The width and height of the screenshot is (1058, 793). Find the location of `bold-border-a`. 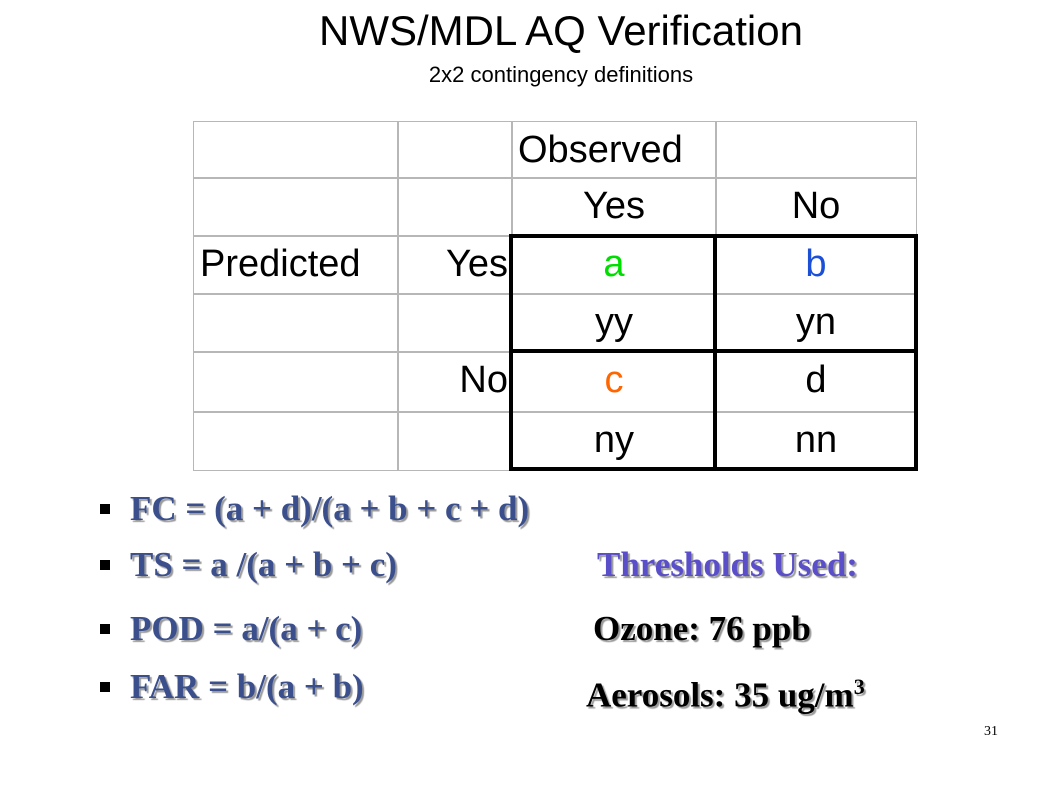

bold-border-a is located at coordinates (613, 293).